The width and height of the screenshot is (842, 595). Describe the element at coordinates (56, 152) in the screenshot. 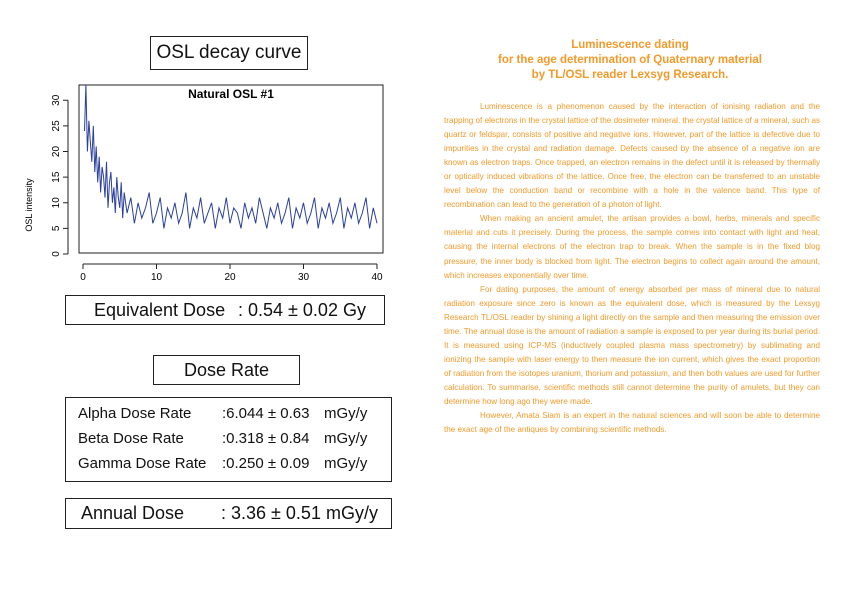

I see `y-tick-label: 20` at that location.